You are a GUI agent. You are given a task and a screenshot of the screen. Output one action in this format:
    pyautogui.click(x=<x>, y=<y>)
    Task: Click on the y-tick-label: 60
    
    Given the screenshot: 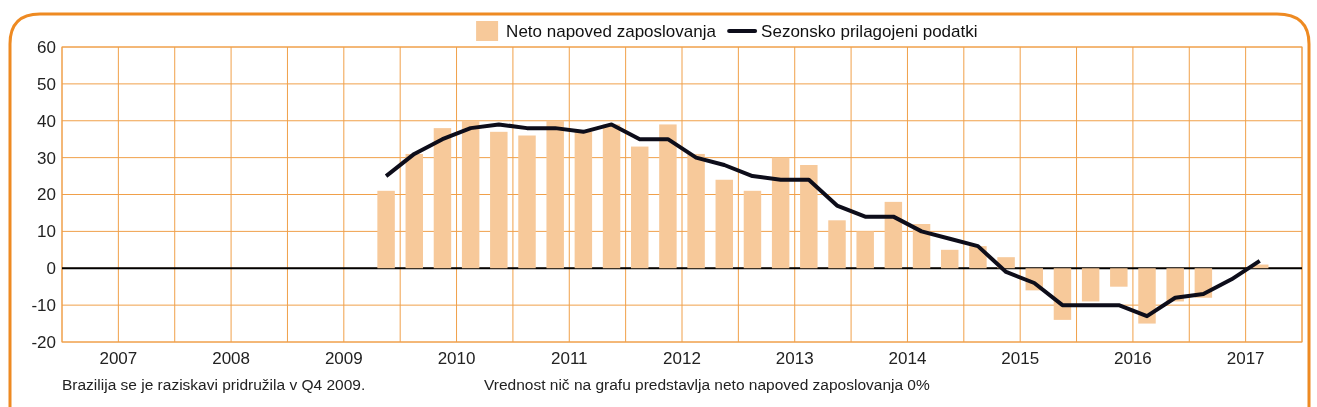 What is the action you would take?
    pyautogui.click(x=46, y=47)
    